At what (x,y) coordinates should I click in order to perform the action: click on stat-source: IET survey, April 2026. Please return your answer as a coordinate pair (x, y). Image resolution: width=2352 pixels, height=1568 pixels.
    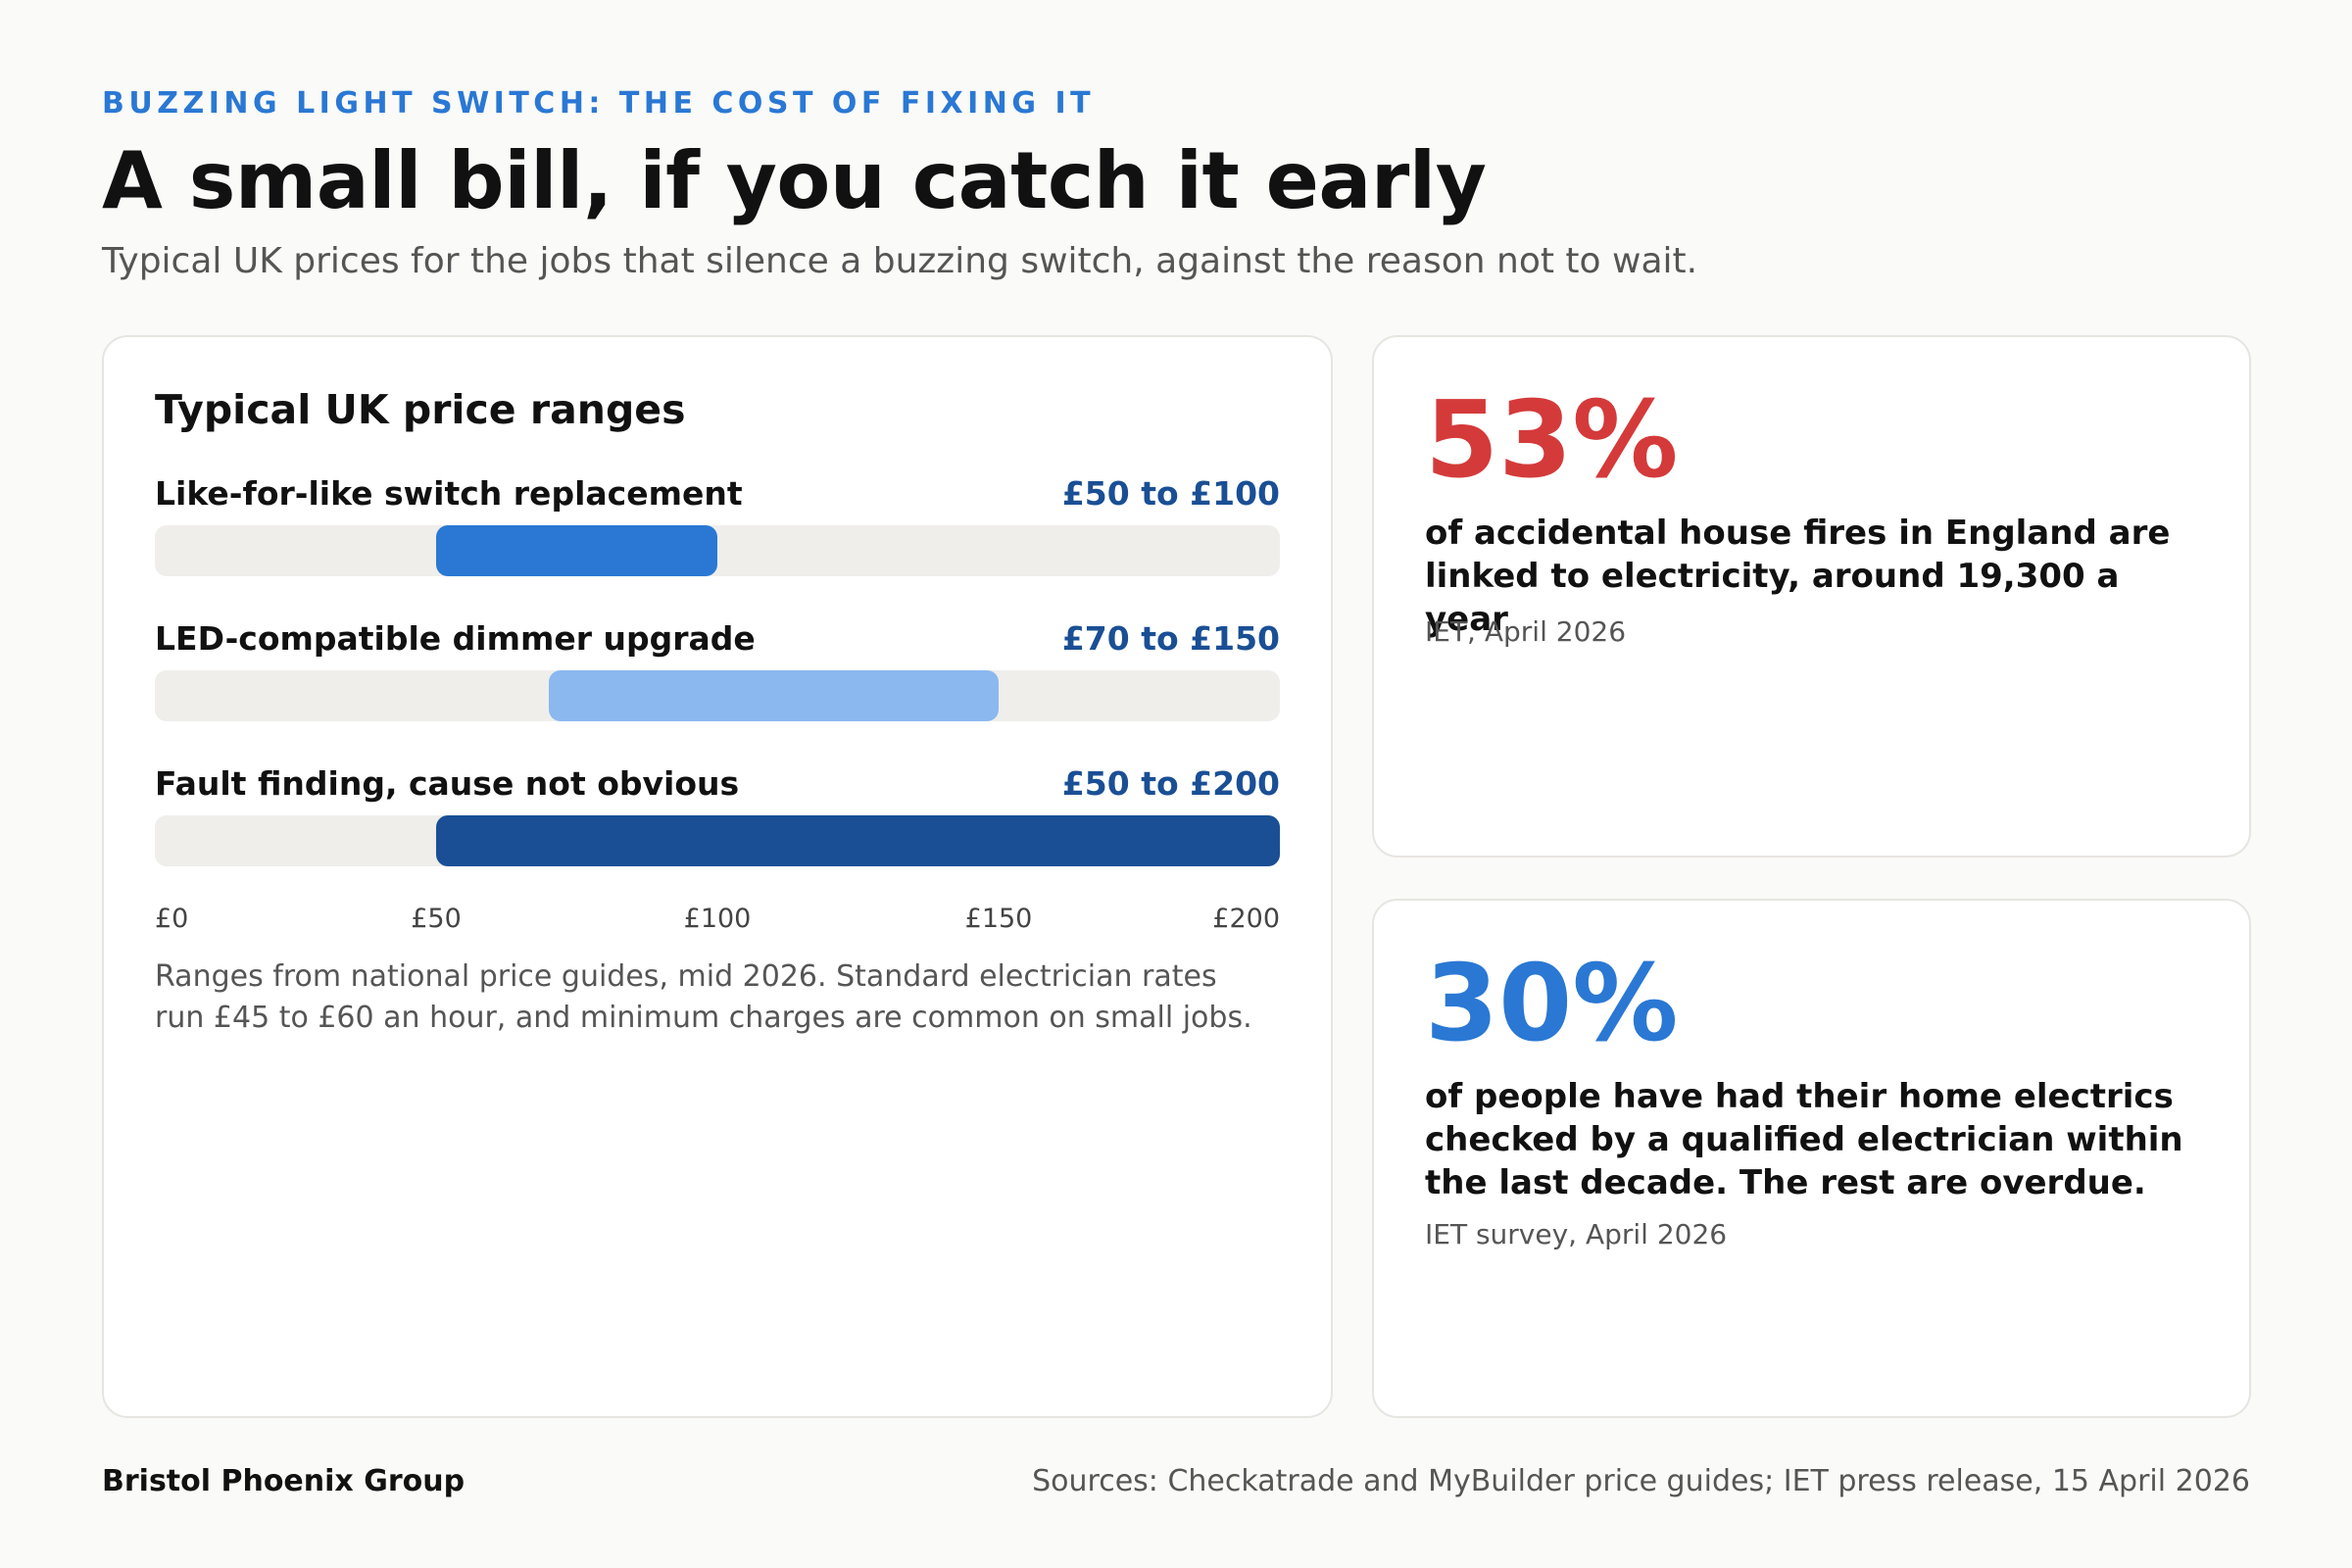
    Looking at the image, I should click on (1576, 1234).